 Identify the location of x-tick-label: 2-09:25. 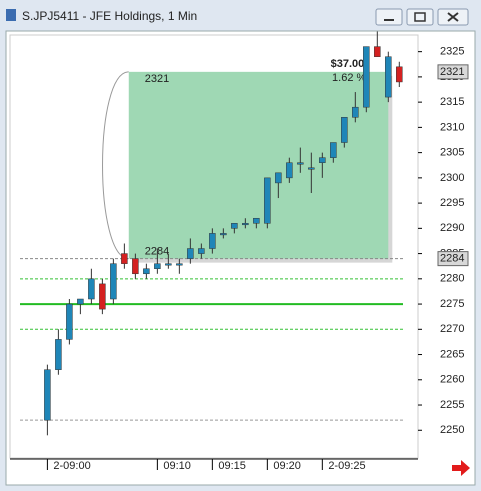
(346, 466).